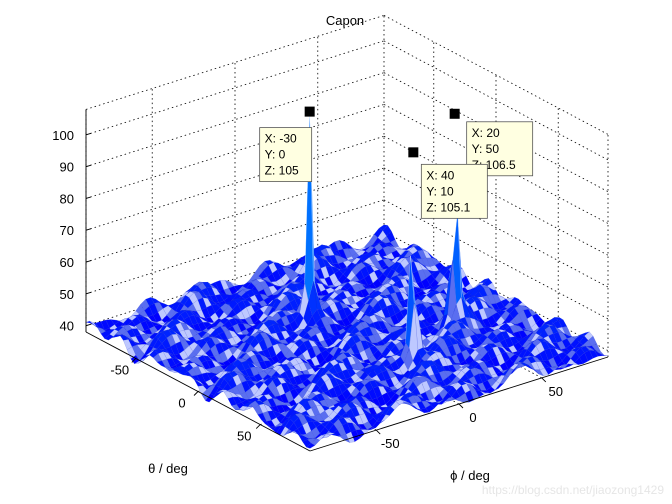 The height and width of the screenshot is (504, 672). What do you see at coordinates (281, 139) in the screenshot?
I see `datatip-line: X: -30` at bounding box center [281, 139].